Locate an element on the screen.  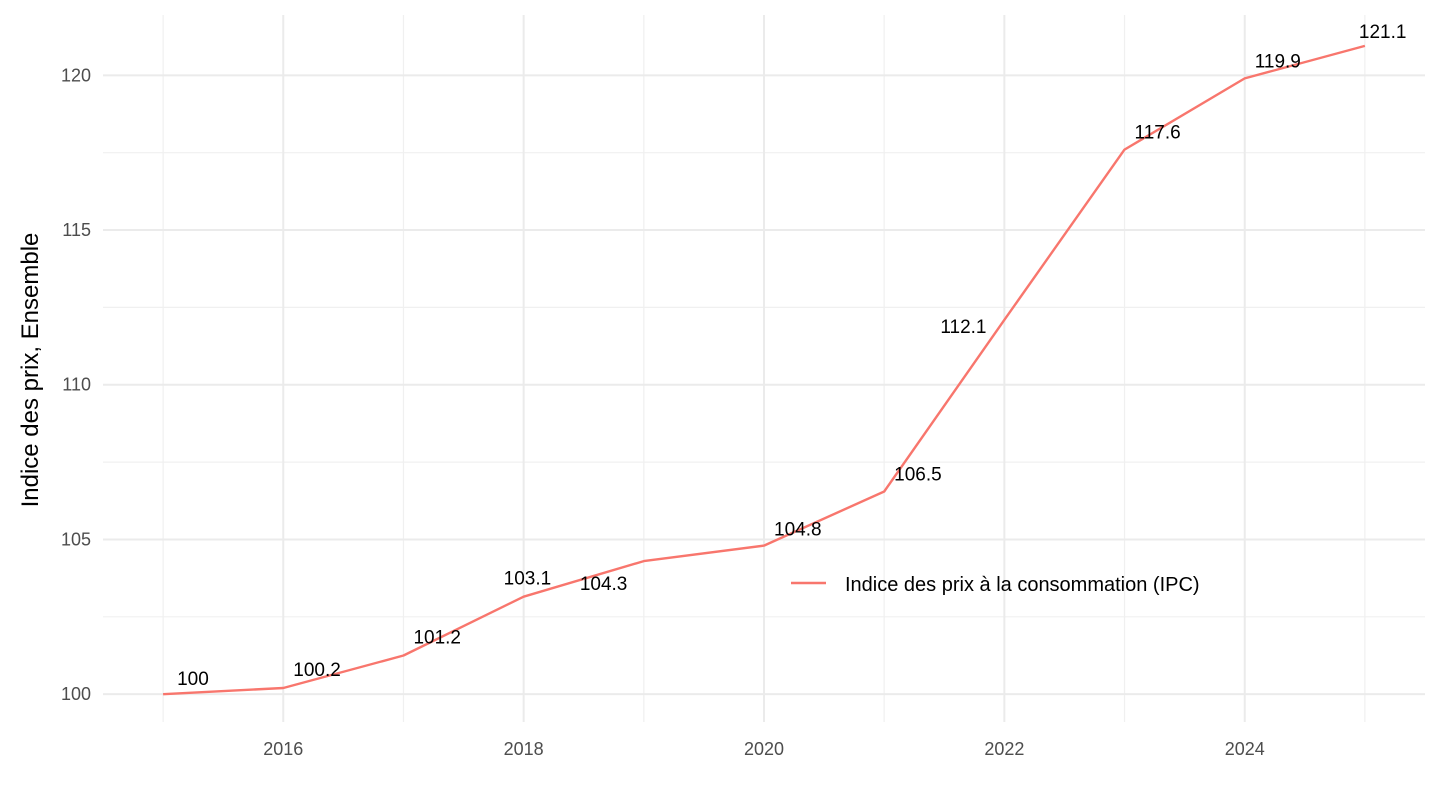
data-label: 117.6 is located at coordinates (1158, 133).